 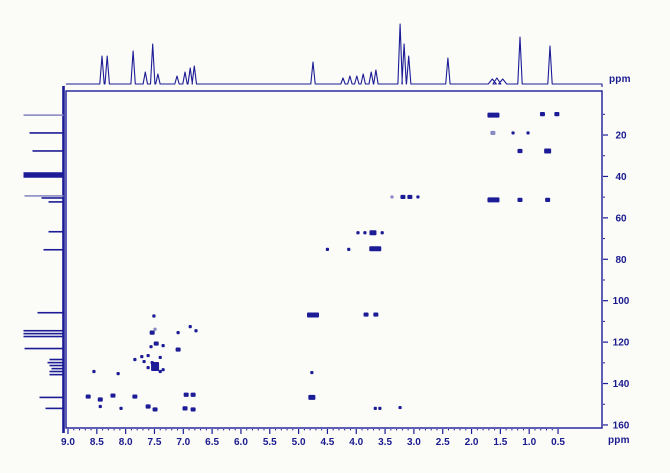 What do you see at coordinates (68, 442) in the screenshot?
I see `x-tick-label: 9.0` at bounding box center [68, 442].